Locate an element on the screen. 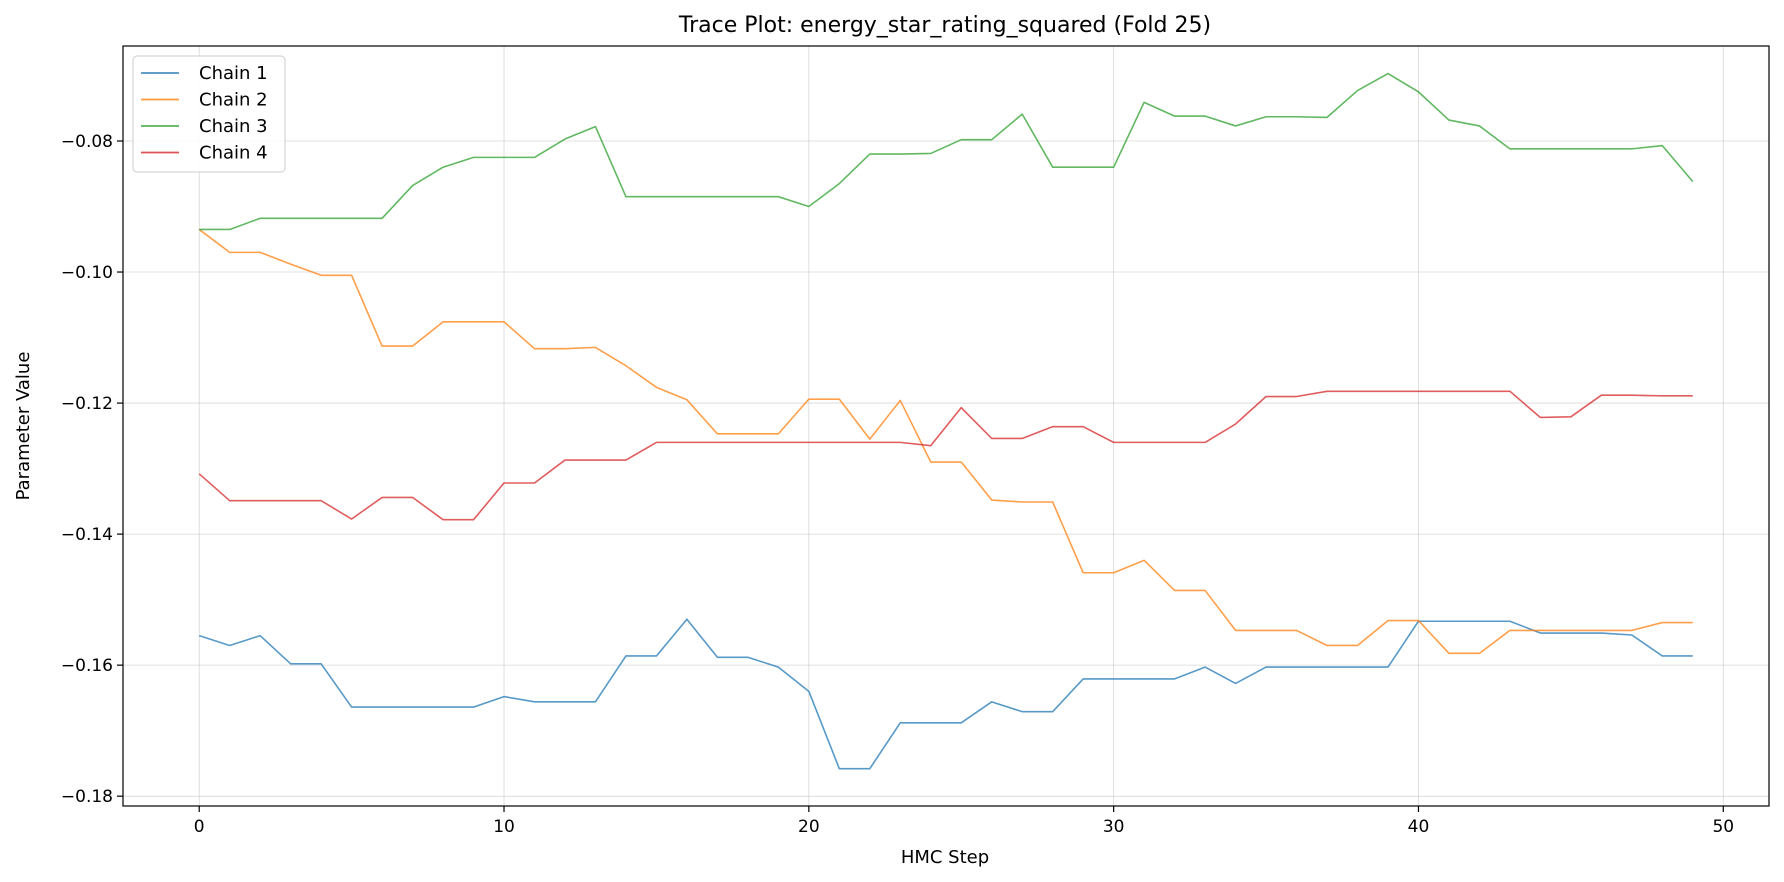 The height and width of the screenshot is (882, 1784). x-tick-label: 50 is located at coordinates (1723, 827).